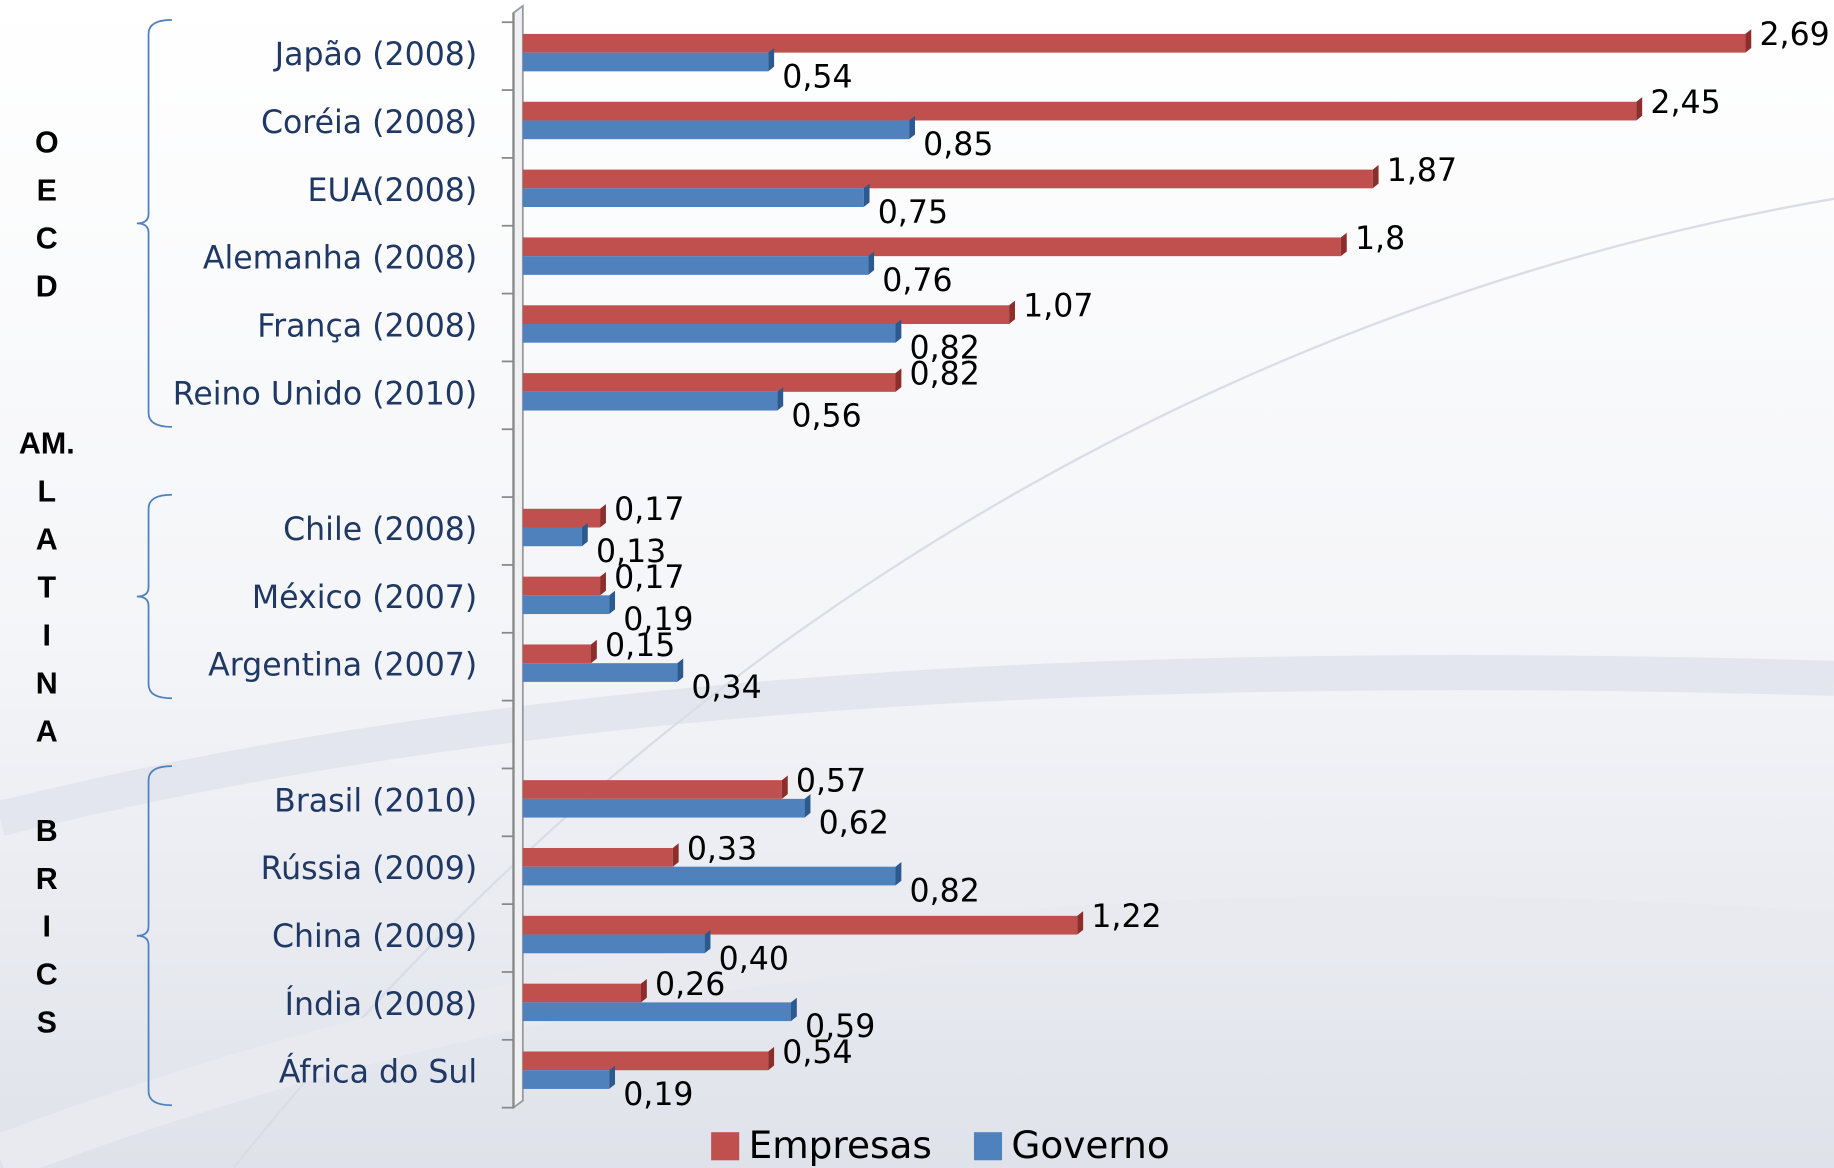 This screenshot has width=1834, height=1168. I want to click on category-label: Alemanha (2008), so click(340, 259).